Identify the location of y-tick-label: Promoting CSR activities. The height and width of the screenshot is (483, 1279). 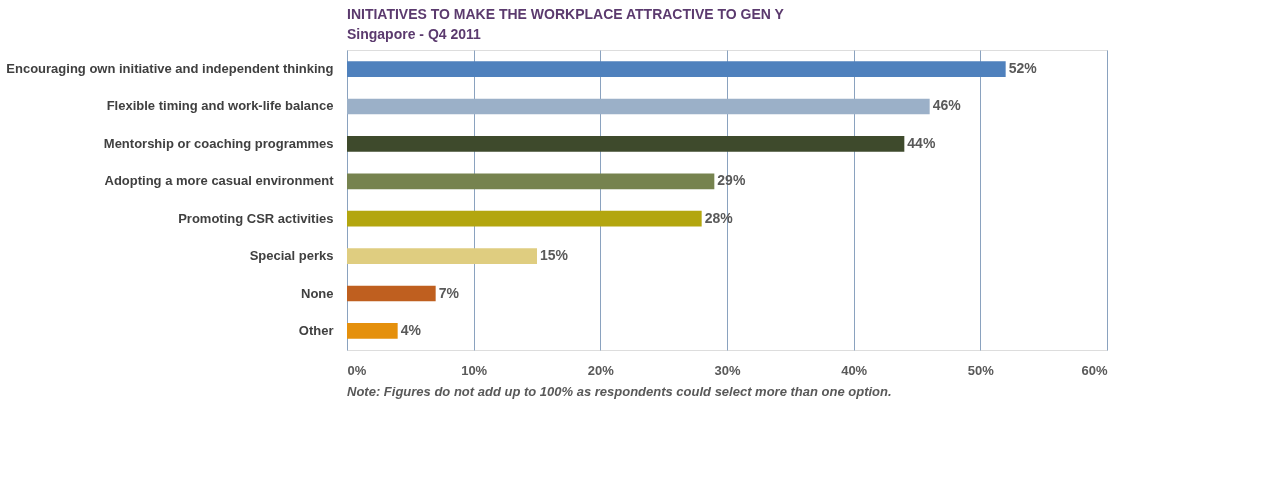
(256, 218).